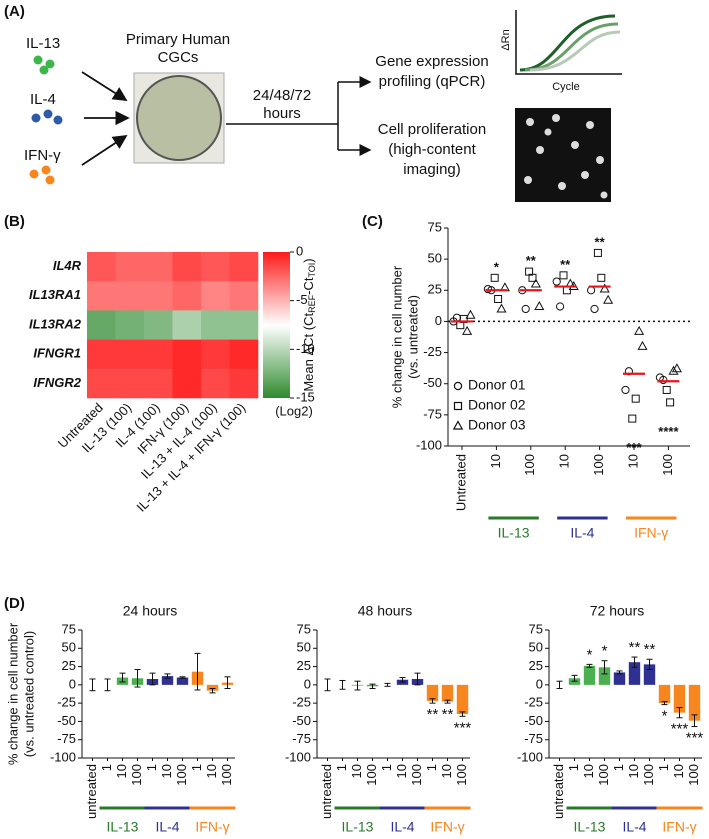  I want to click on output-label: (high-content, so click(432, 149).